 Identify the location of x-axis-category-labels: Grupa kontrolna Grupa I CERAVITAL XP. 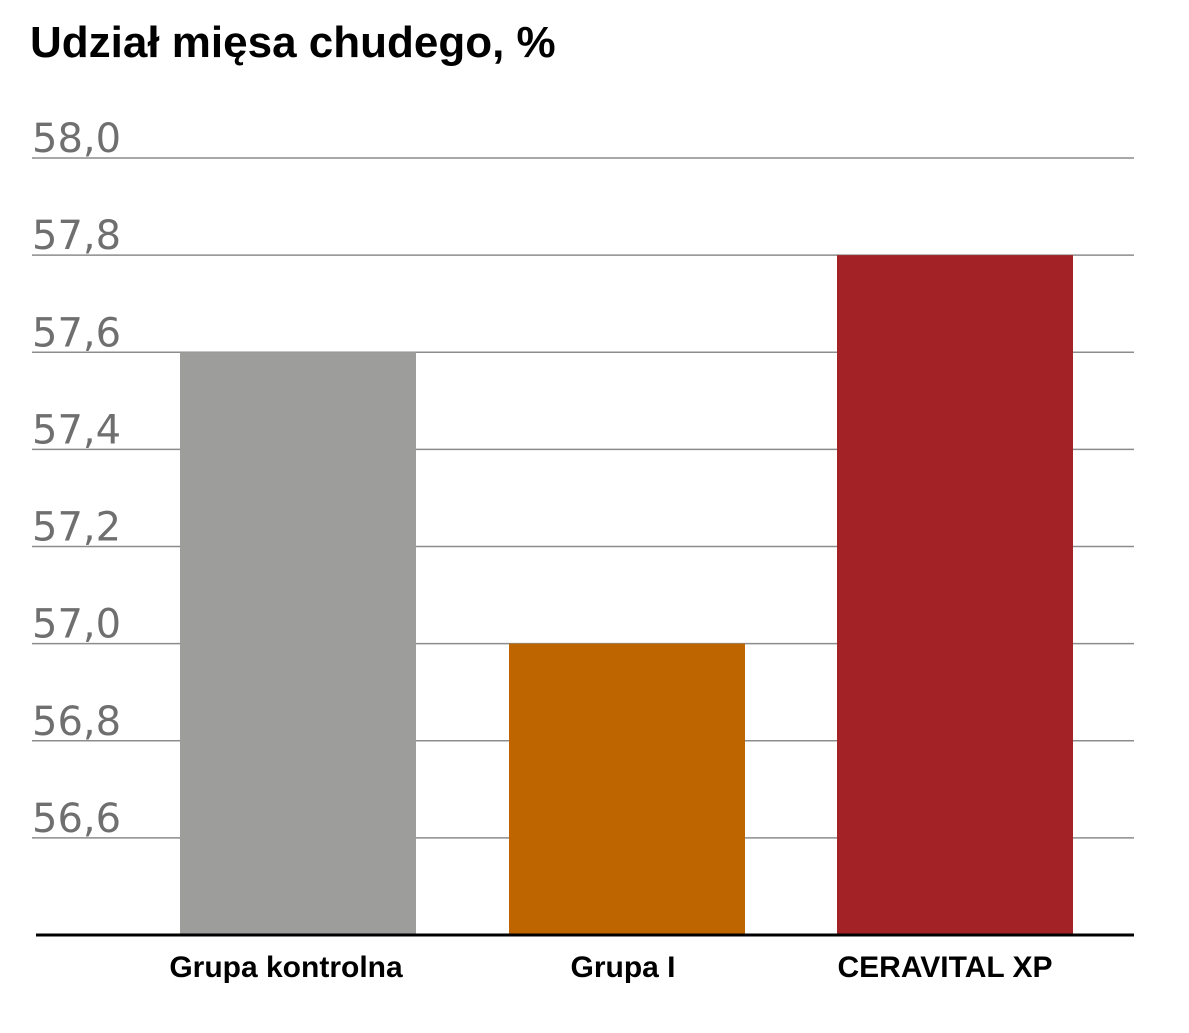
(610, 967).